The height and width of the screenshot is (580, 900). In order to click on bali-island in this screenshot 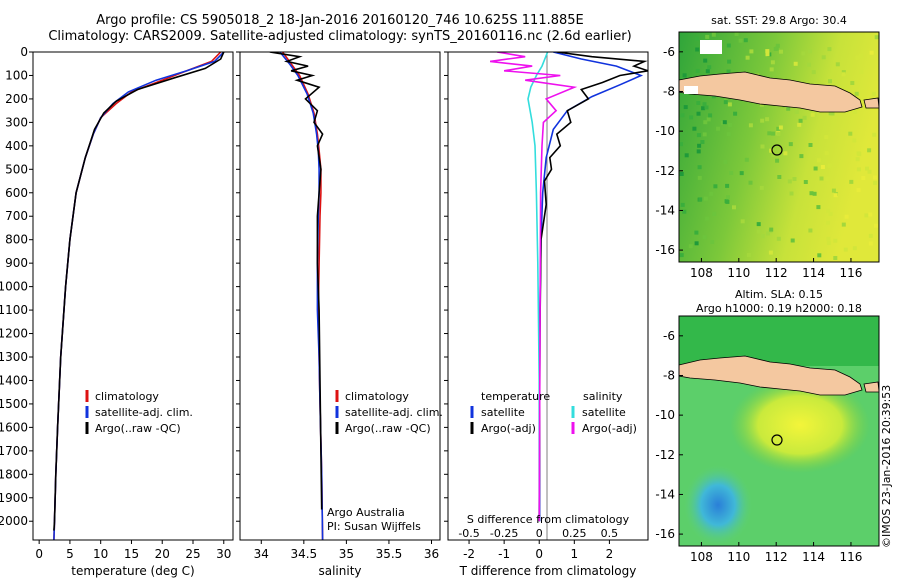, I will do `click(871, 387)`.